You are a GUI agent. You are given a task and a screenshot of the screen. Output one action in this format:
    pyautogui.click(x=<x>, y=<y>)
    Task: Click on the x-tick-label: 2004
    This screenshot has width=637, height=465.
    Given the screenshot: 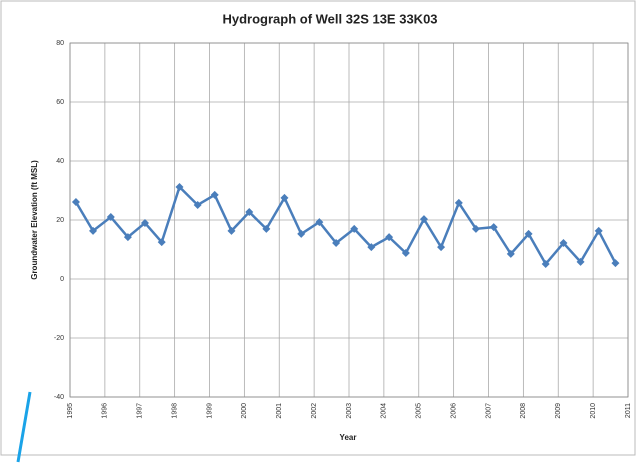 What is the action you would take?
    pyautogui.click(x=384, y=411)
    